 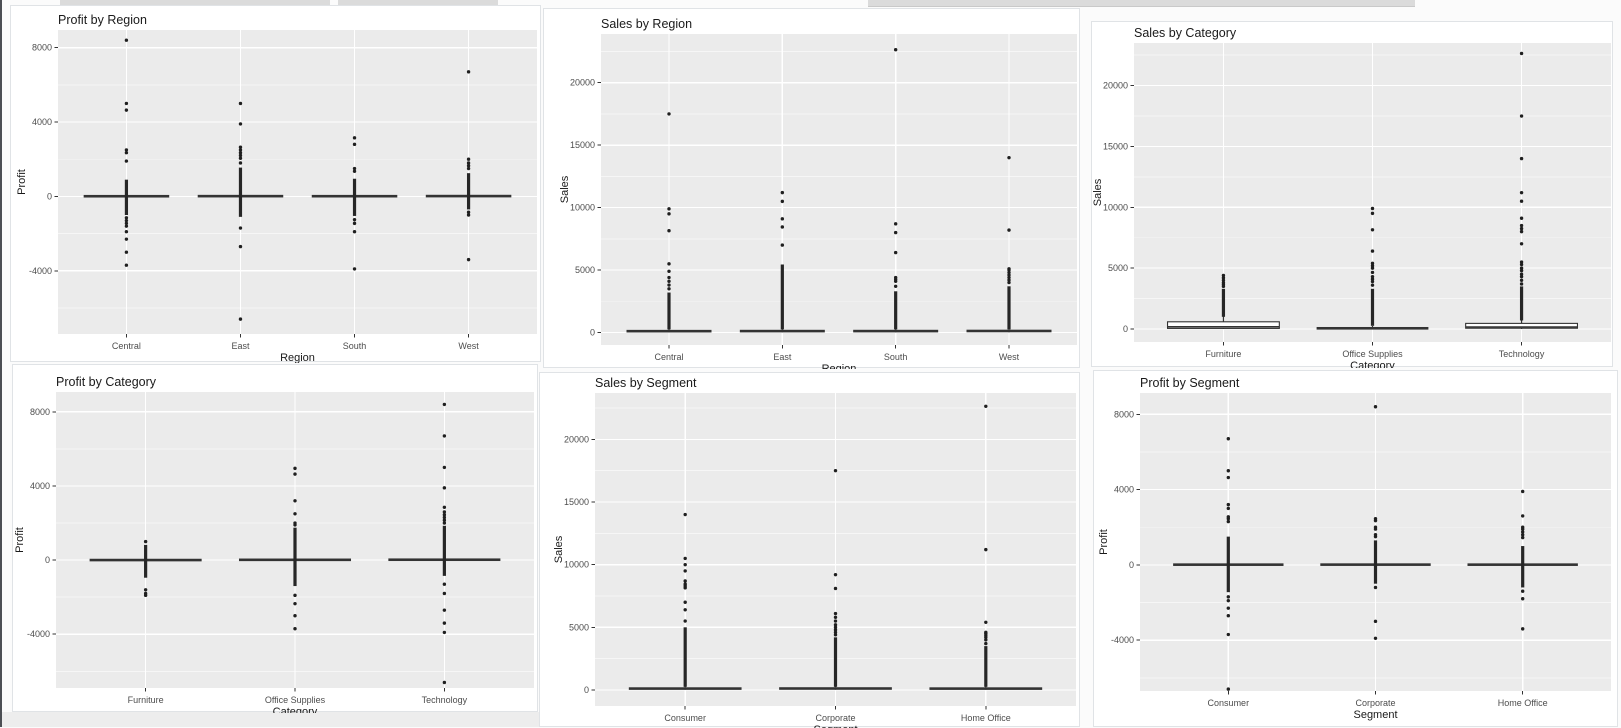 I want to click on boxplot-technology, so click(x=1522, y=190).